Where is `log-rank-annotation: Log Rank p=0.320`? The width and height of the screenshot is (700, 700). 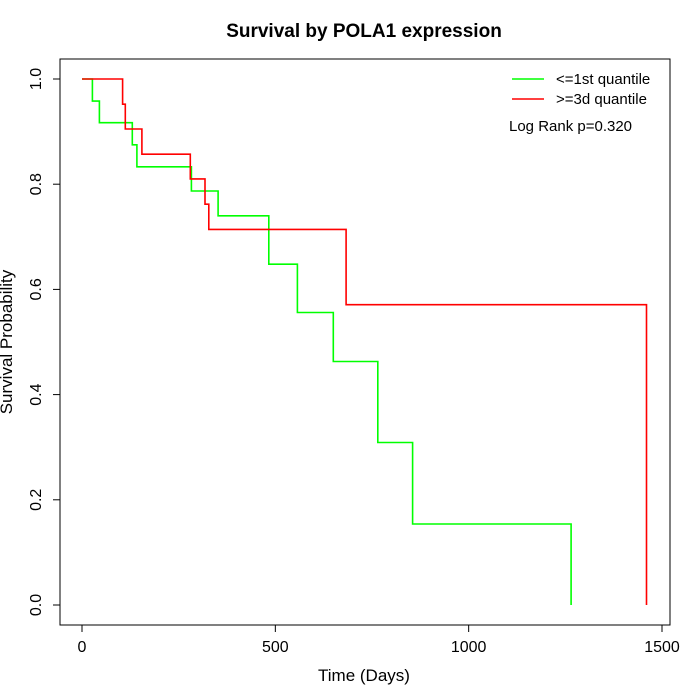
log-rank-annotation: Log Rank p=0.320 is located at coordinates (570, 126).